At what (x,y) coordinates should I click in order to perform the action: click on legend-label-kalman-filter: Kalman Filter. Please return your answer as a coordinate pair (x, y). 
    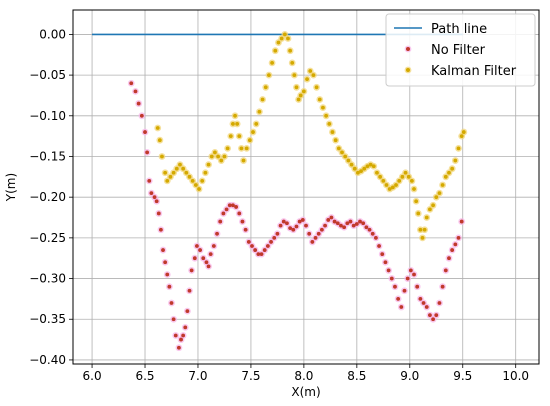
    Looking at the image, I should click on (474, 71).